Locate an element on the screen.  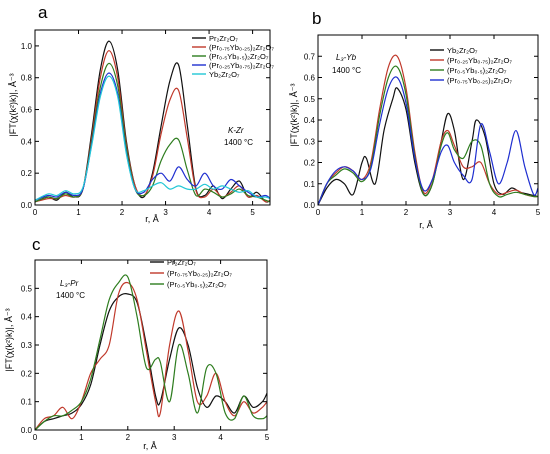
y-tick-label-b-5: 0.5 is located at coordinates (310, 99).